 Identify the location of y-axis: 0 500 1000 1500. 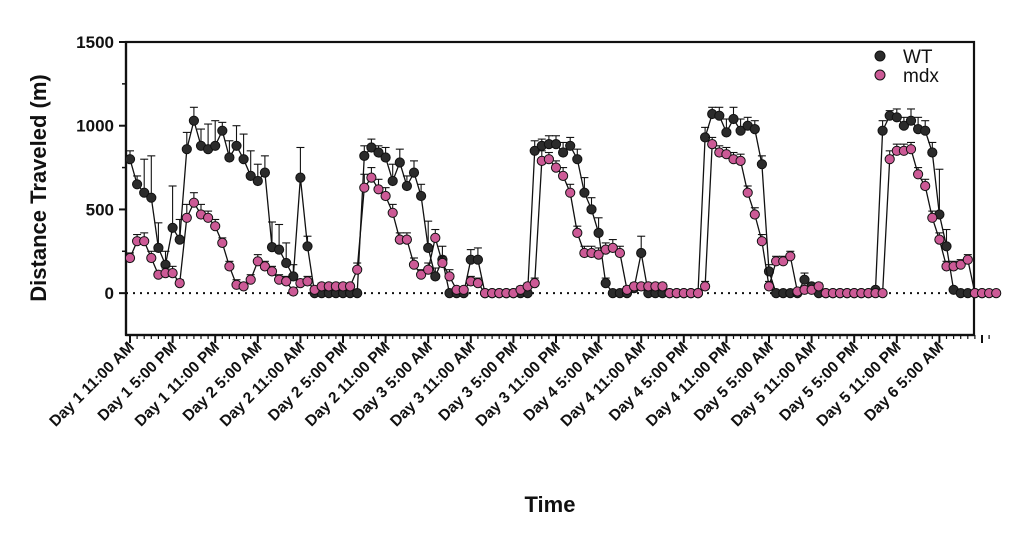
(102, 184).